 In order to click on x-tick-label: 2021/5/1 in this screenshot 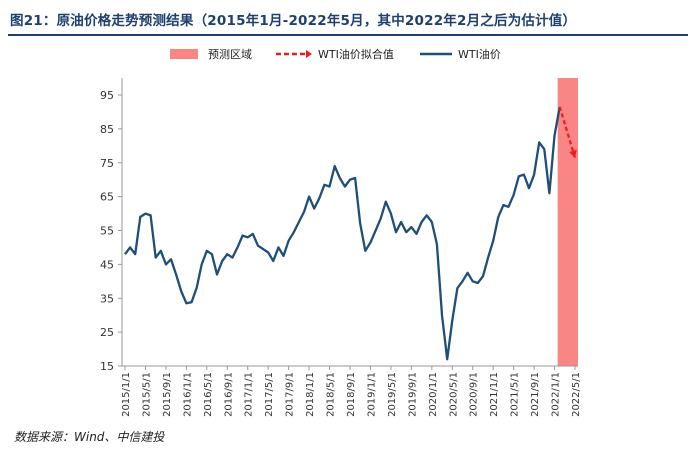, I will do `click(515, 394)`.